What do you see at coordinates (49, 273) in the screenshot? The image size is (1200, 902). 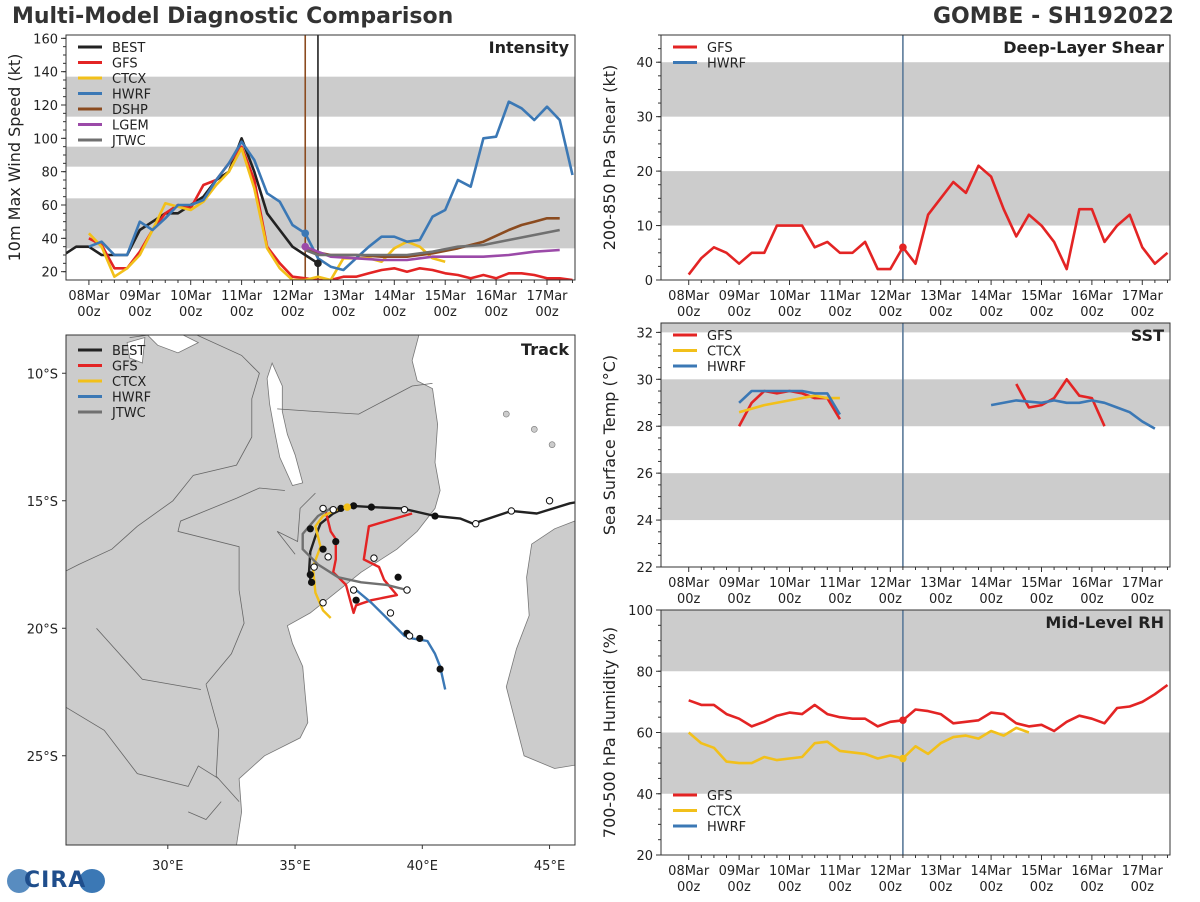 I see `intensity-ytick-label: 20` at bounding box center [49, 273].